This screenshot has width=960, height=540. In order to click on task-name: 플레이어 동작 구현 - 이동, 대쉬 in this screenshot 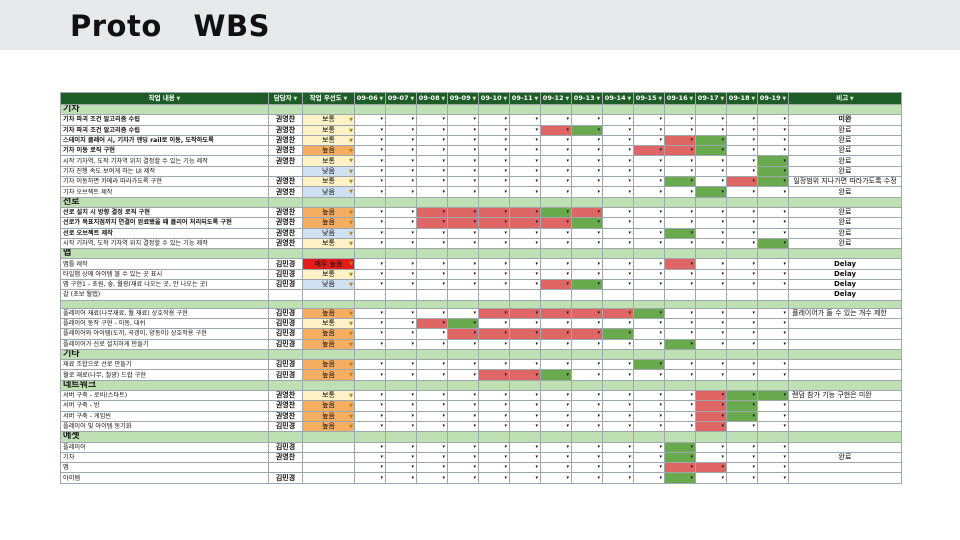, I will do `click(164, 323)`.